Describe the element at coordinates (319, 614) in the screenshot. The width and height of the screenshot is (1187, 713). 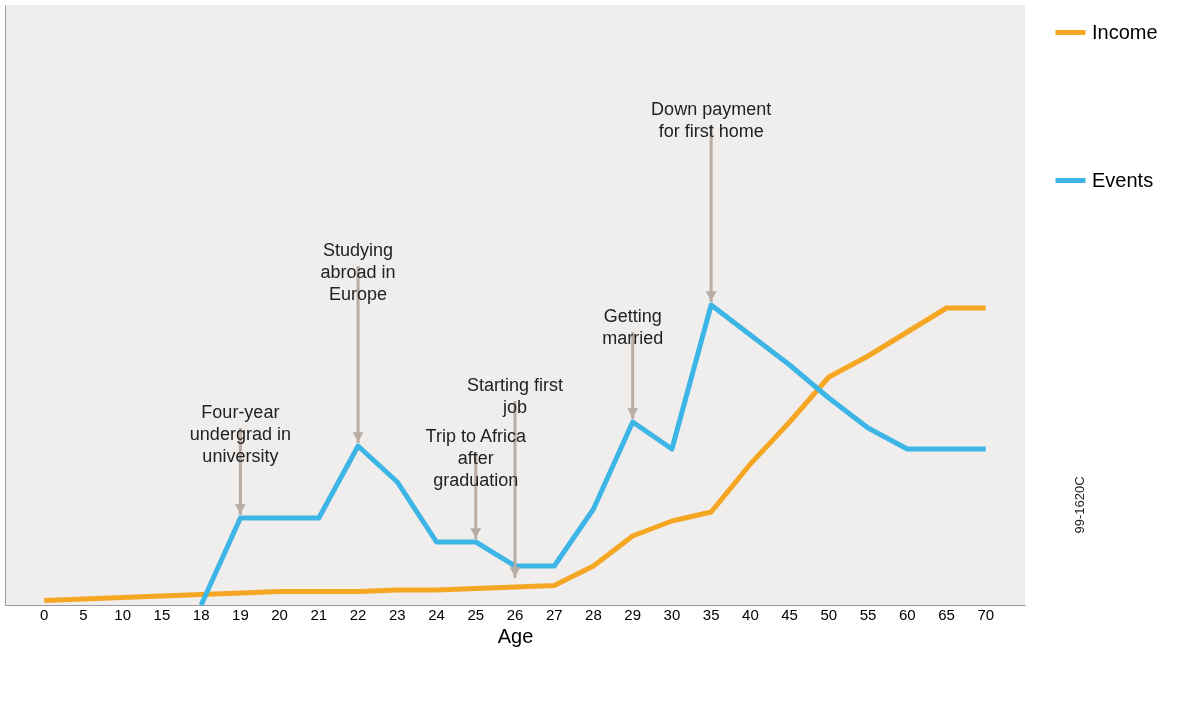
I see `x-tick-label: 21` at that location.